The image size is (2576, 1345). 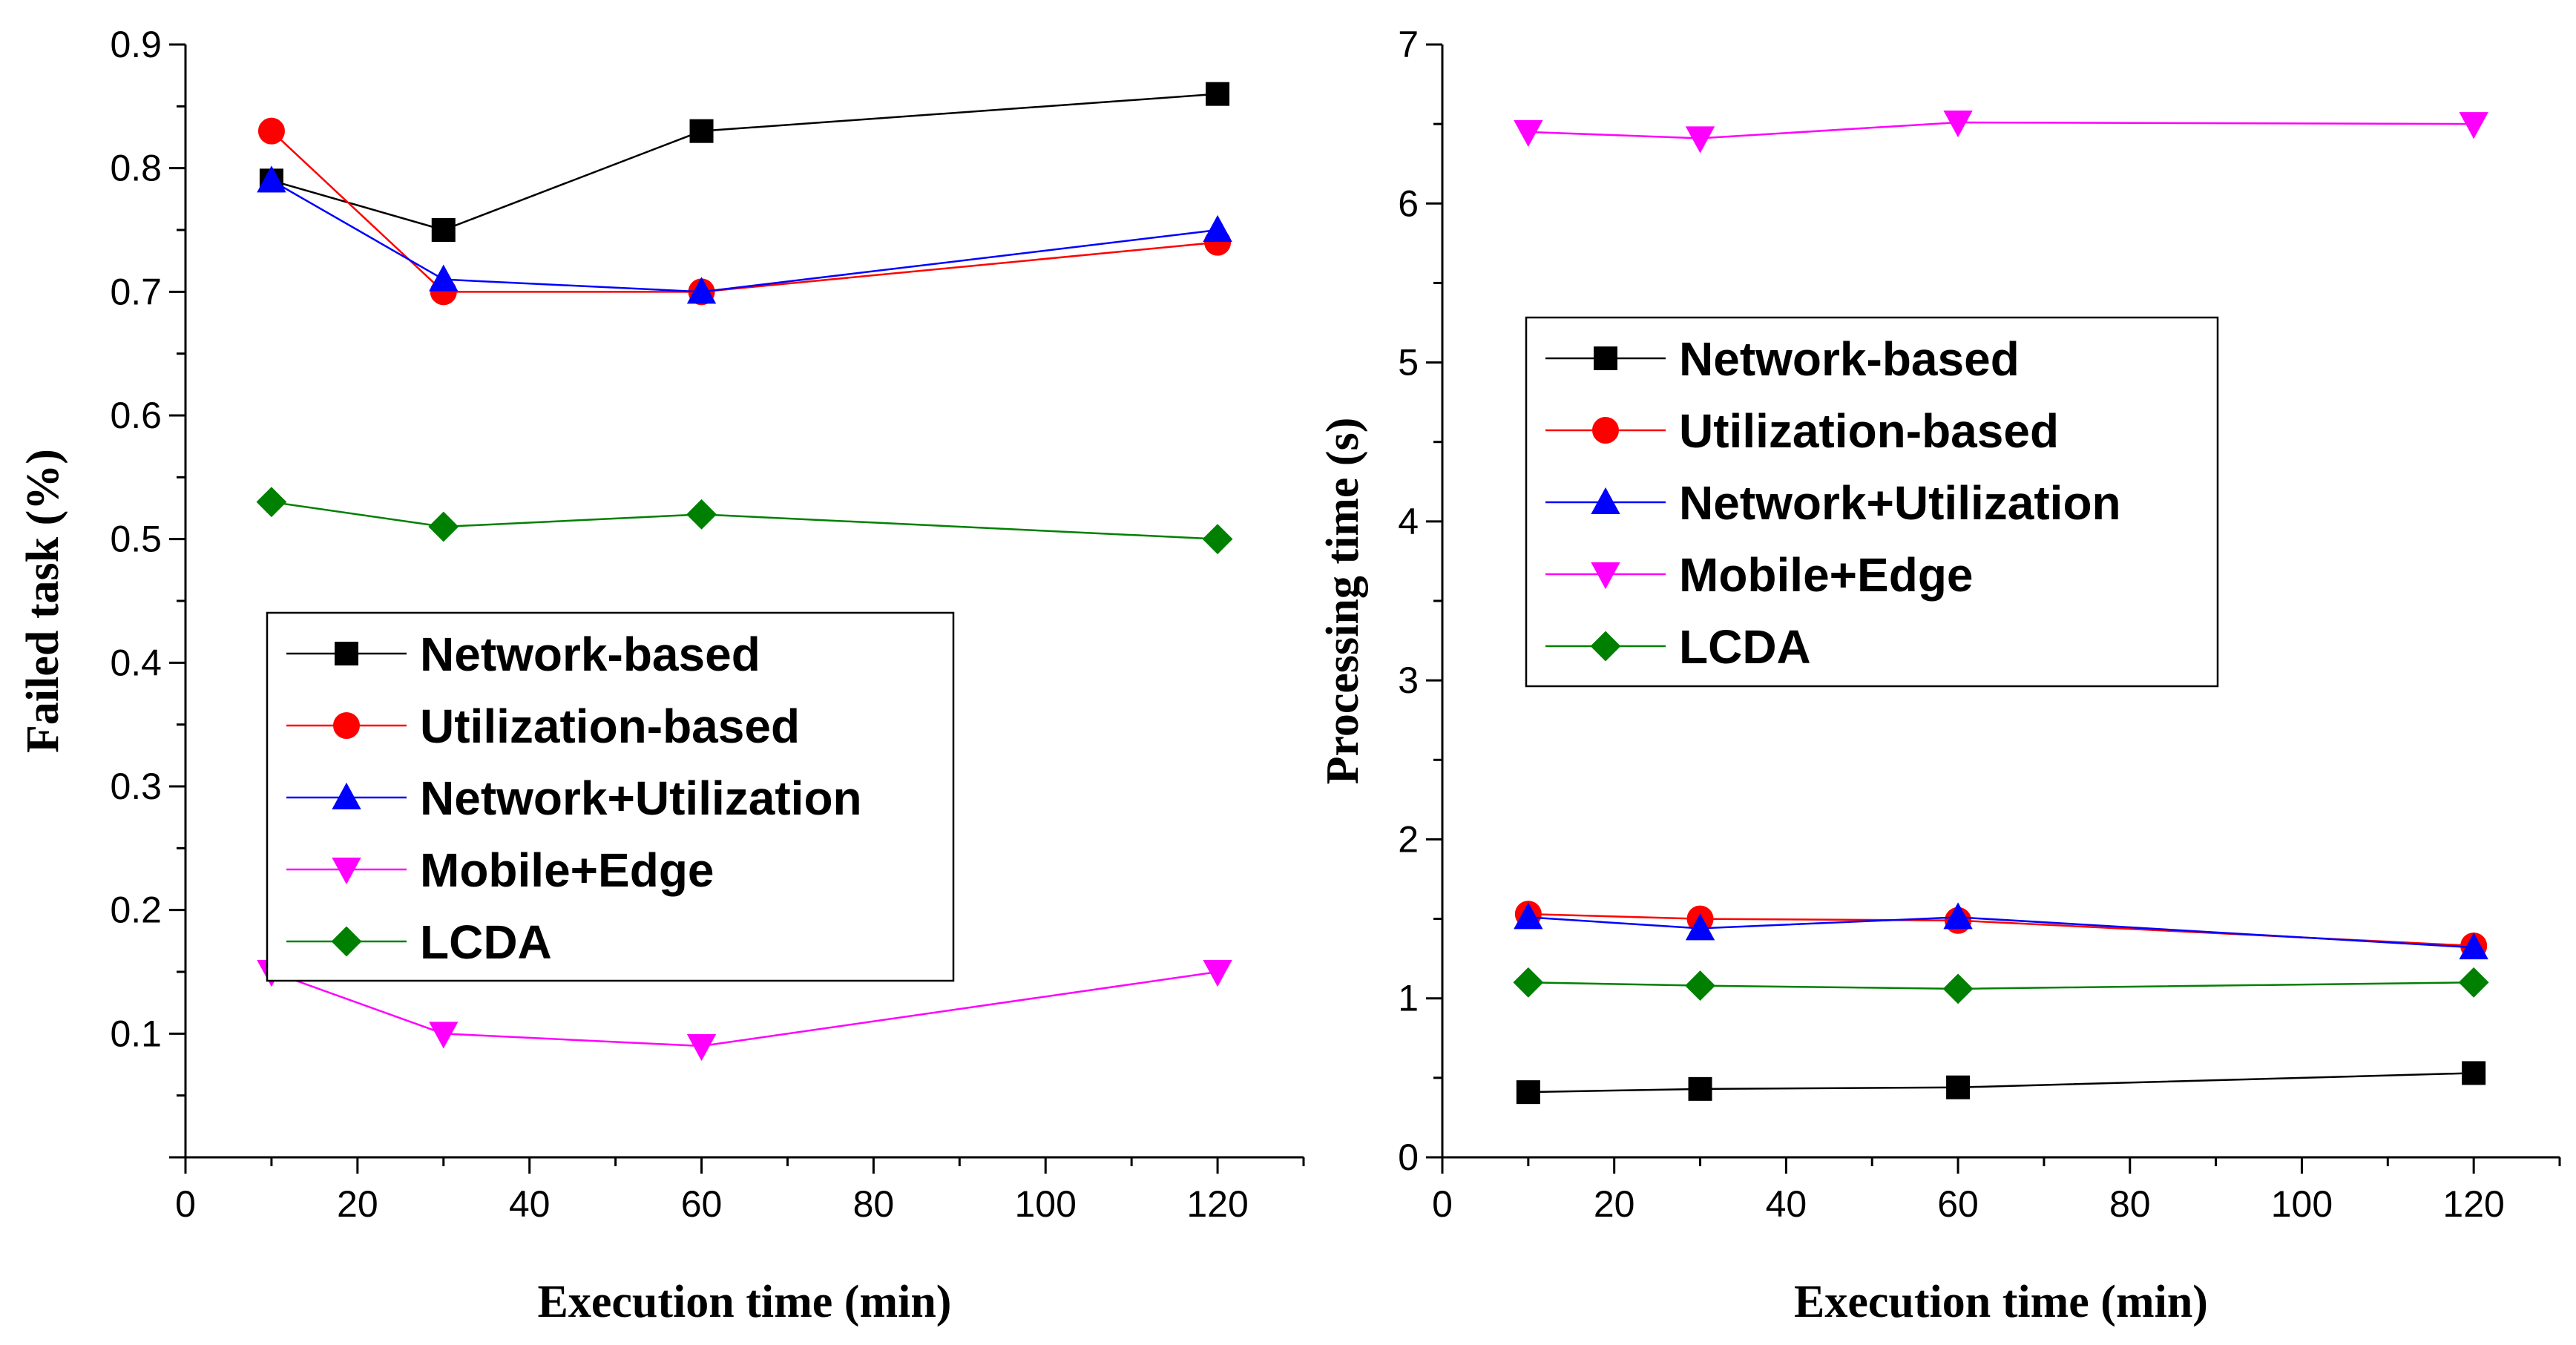 I want to click on y-axis-title: Failed task (%), so click(x=43, y=601).